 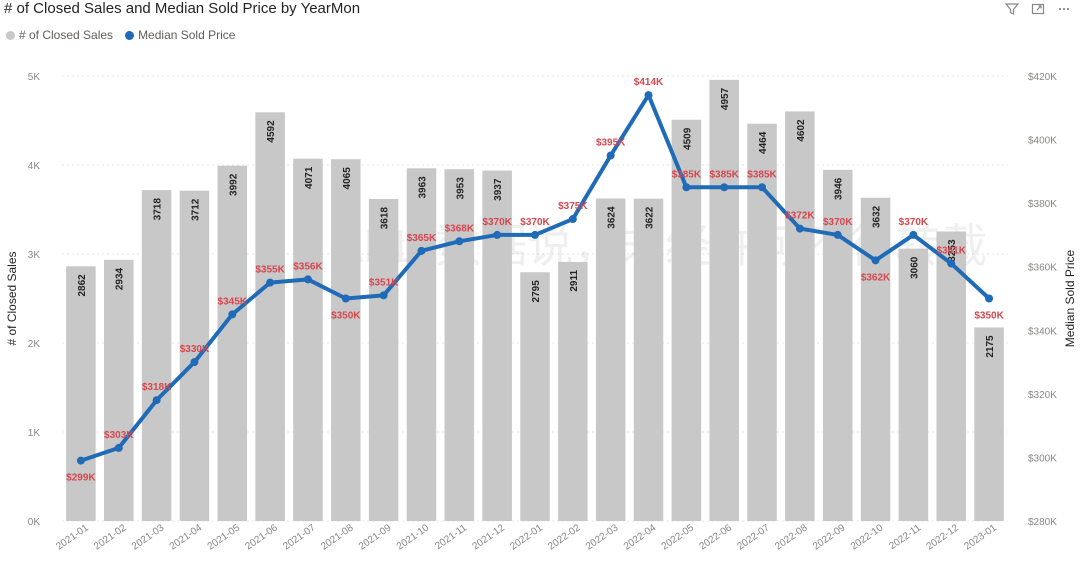 I want to click on x-axis-tick: 2021-11, so click(x=451, y=537).